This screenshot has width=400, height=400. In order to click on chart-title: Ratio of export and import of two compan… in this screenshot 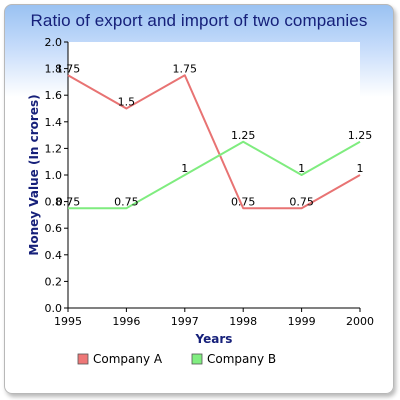, I will do `click(199, 20)`.